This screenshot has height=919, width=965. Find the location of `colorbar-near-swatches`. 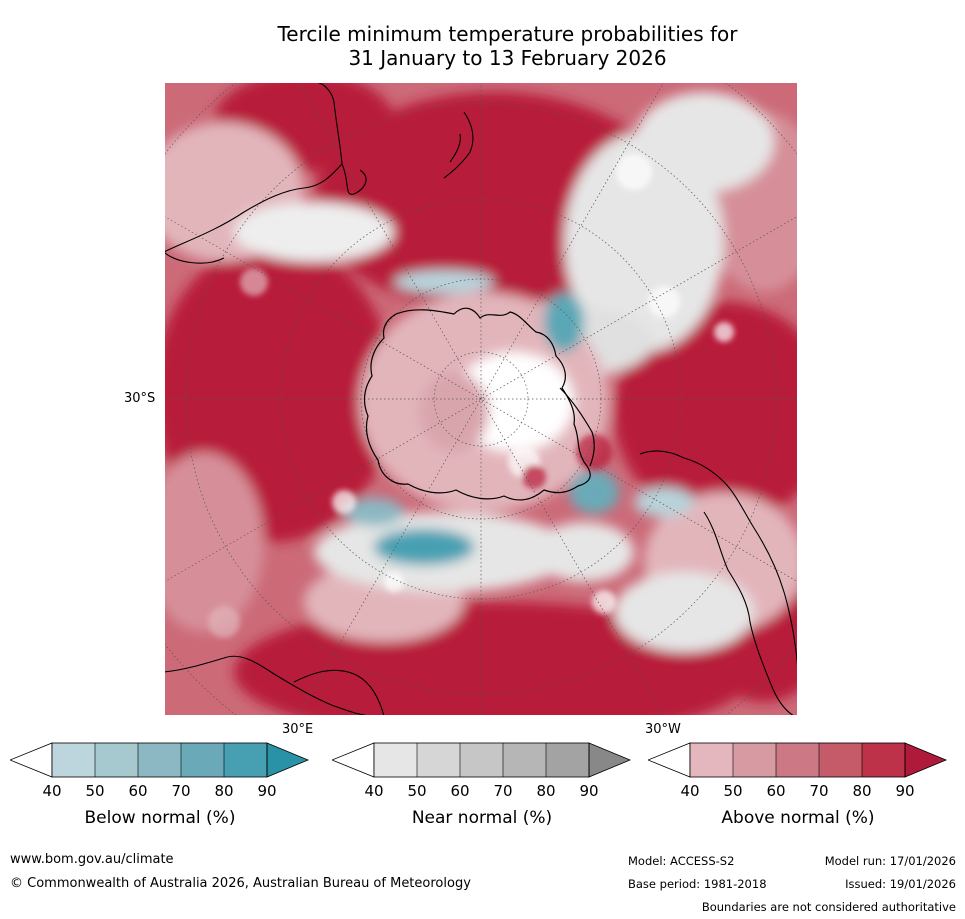

colorbar-near-swatches is located at coordinates (482, 760).